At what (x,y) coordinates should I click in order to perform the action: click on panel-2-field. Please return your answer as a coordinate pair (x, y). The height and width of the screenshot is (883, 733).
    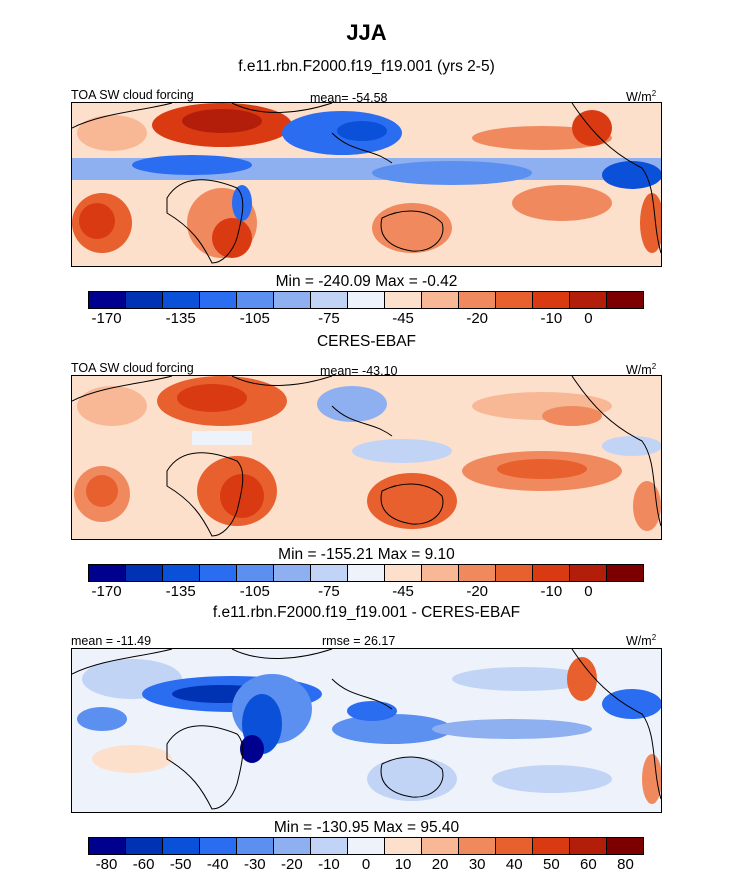
    Looking at the image, I should click on (366, 457).